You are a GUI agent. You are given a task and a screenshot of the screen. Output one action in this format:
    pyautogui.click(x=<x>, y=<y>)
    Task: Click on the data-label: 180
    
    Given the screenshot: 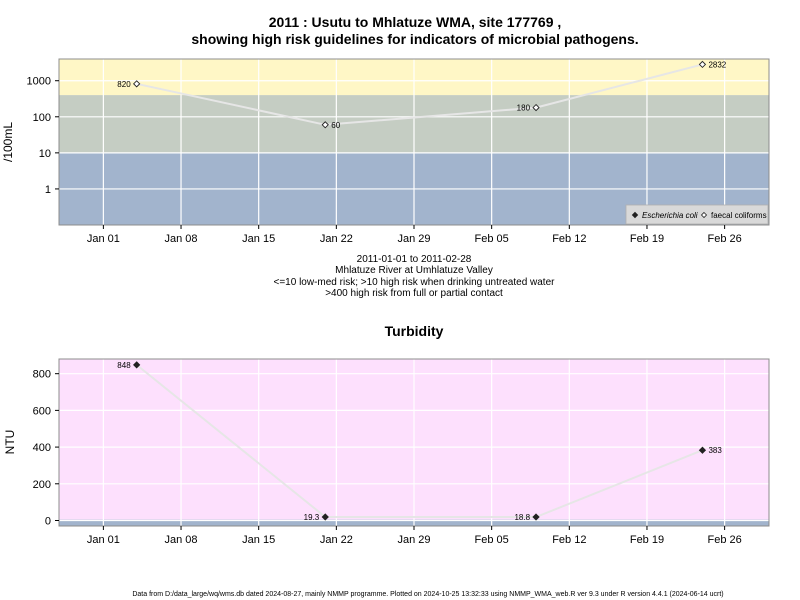 What is the action you would take?
    pyautogui.click(x=524, y=108)
    